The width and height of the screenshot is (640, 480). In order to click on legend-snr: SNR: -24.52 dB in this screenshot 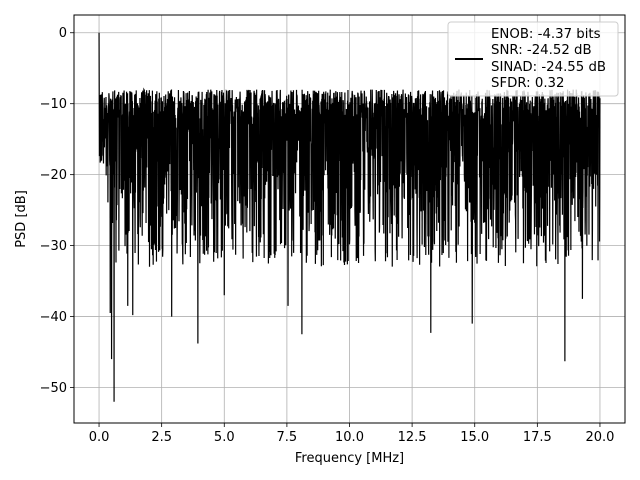, I will do `click(541, 50)`.